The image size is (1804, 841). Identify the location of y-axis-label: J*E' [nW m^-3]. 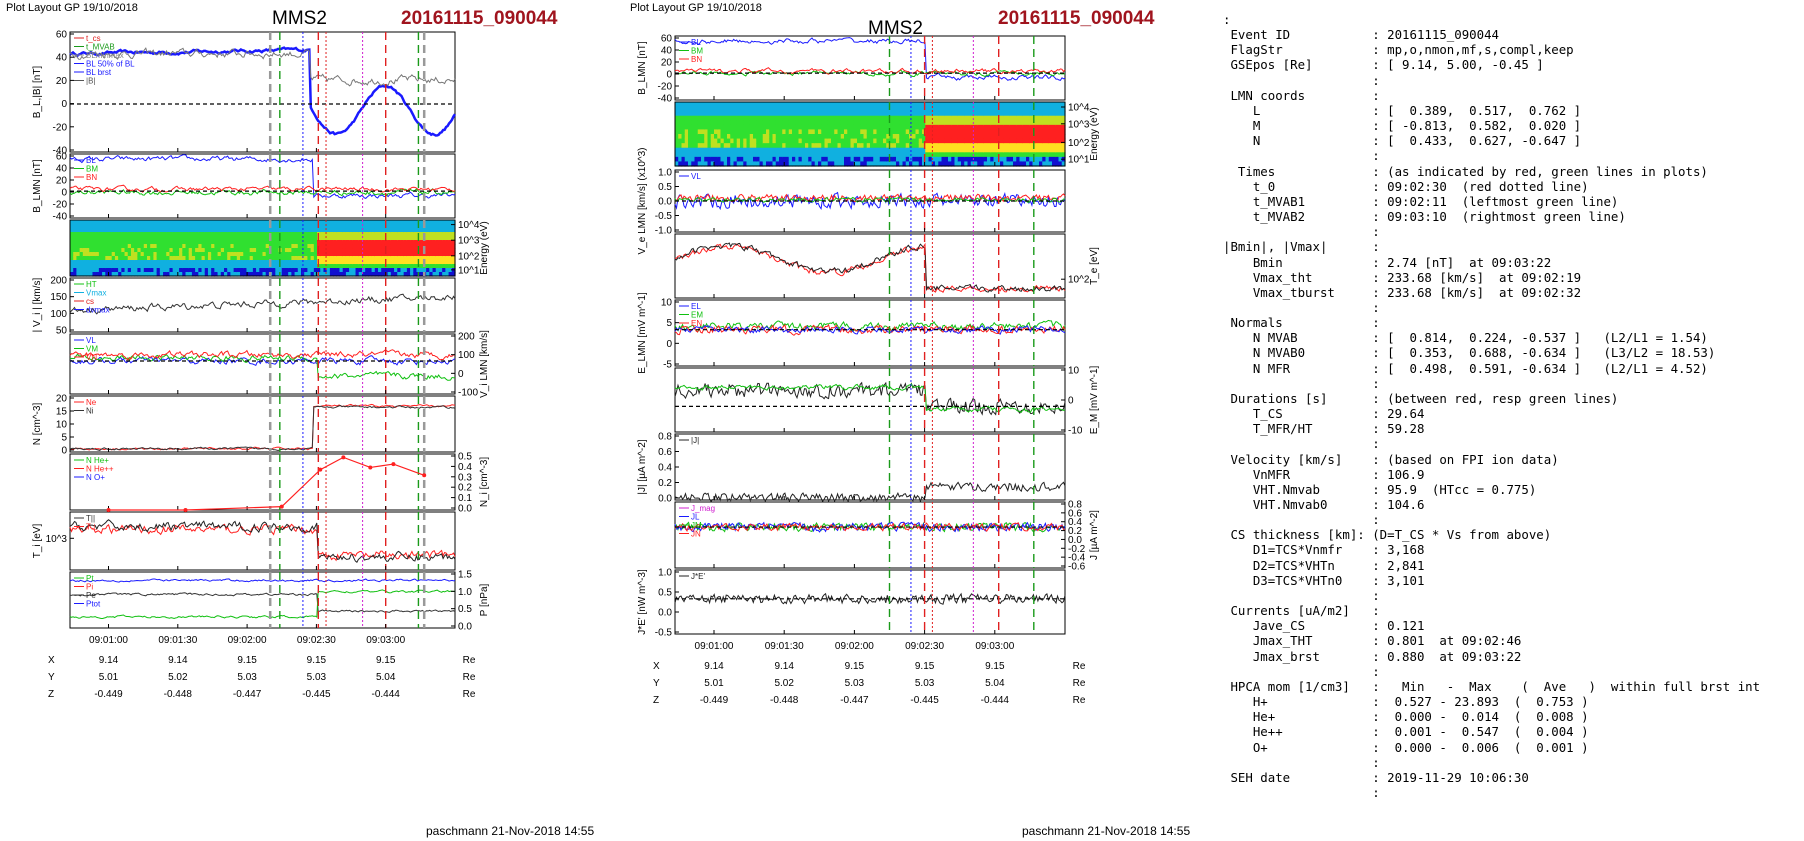
(642, 602).